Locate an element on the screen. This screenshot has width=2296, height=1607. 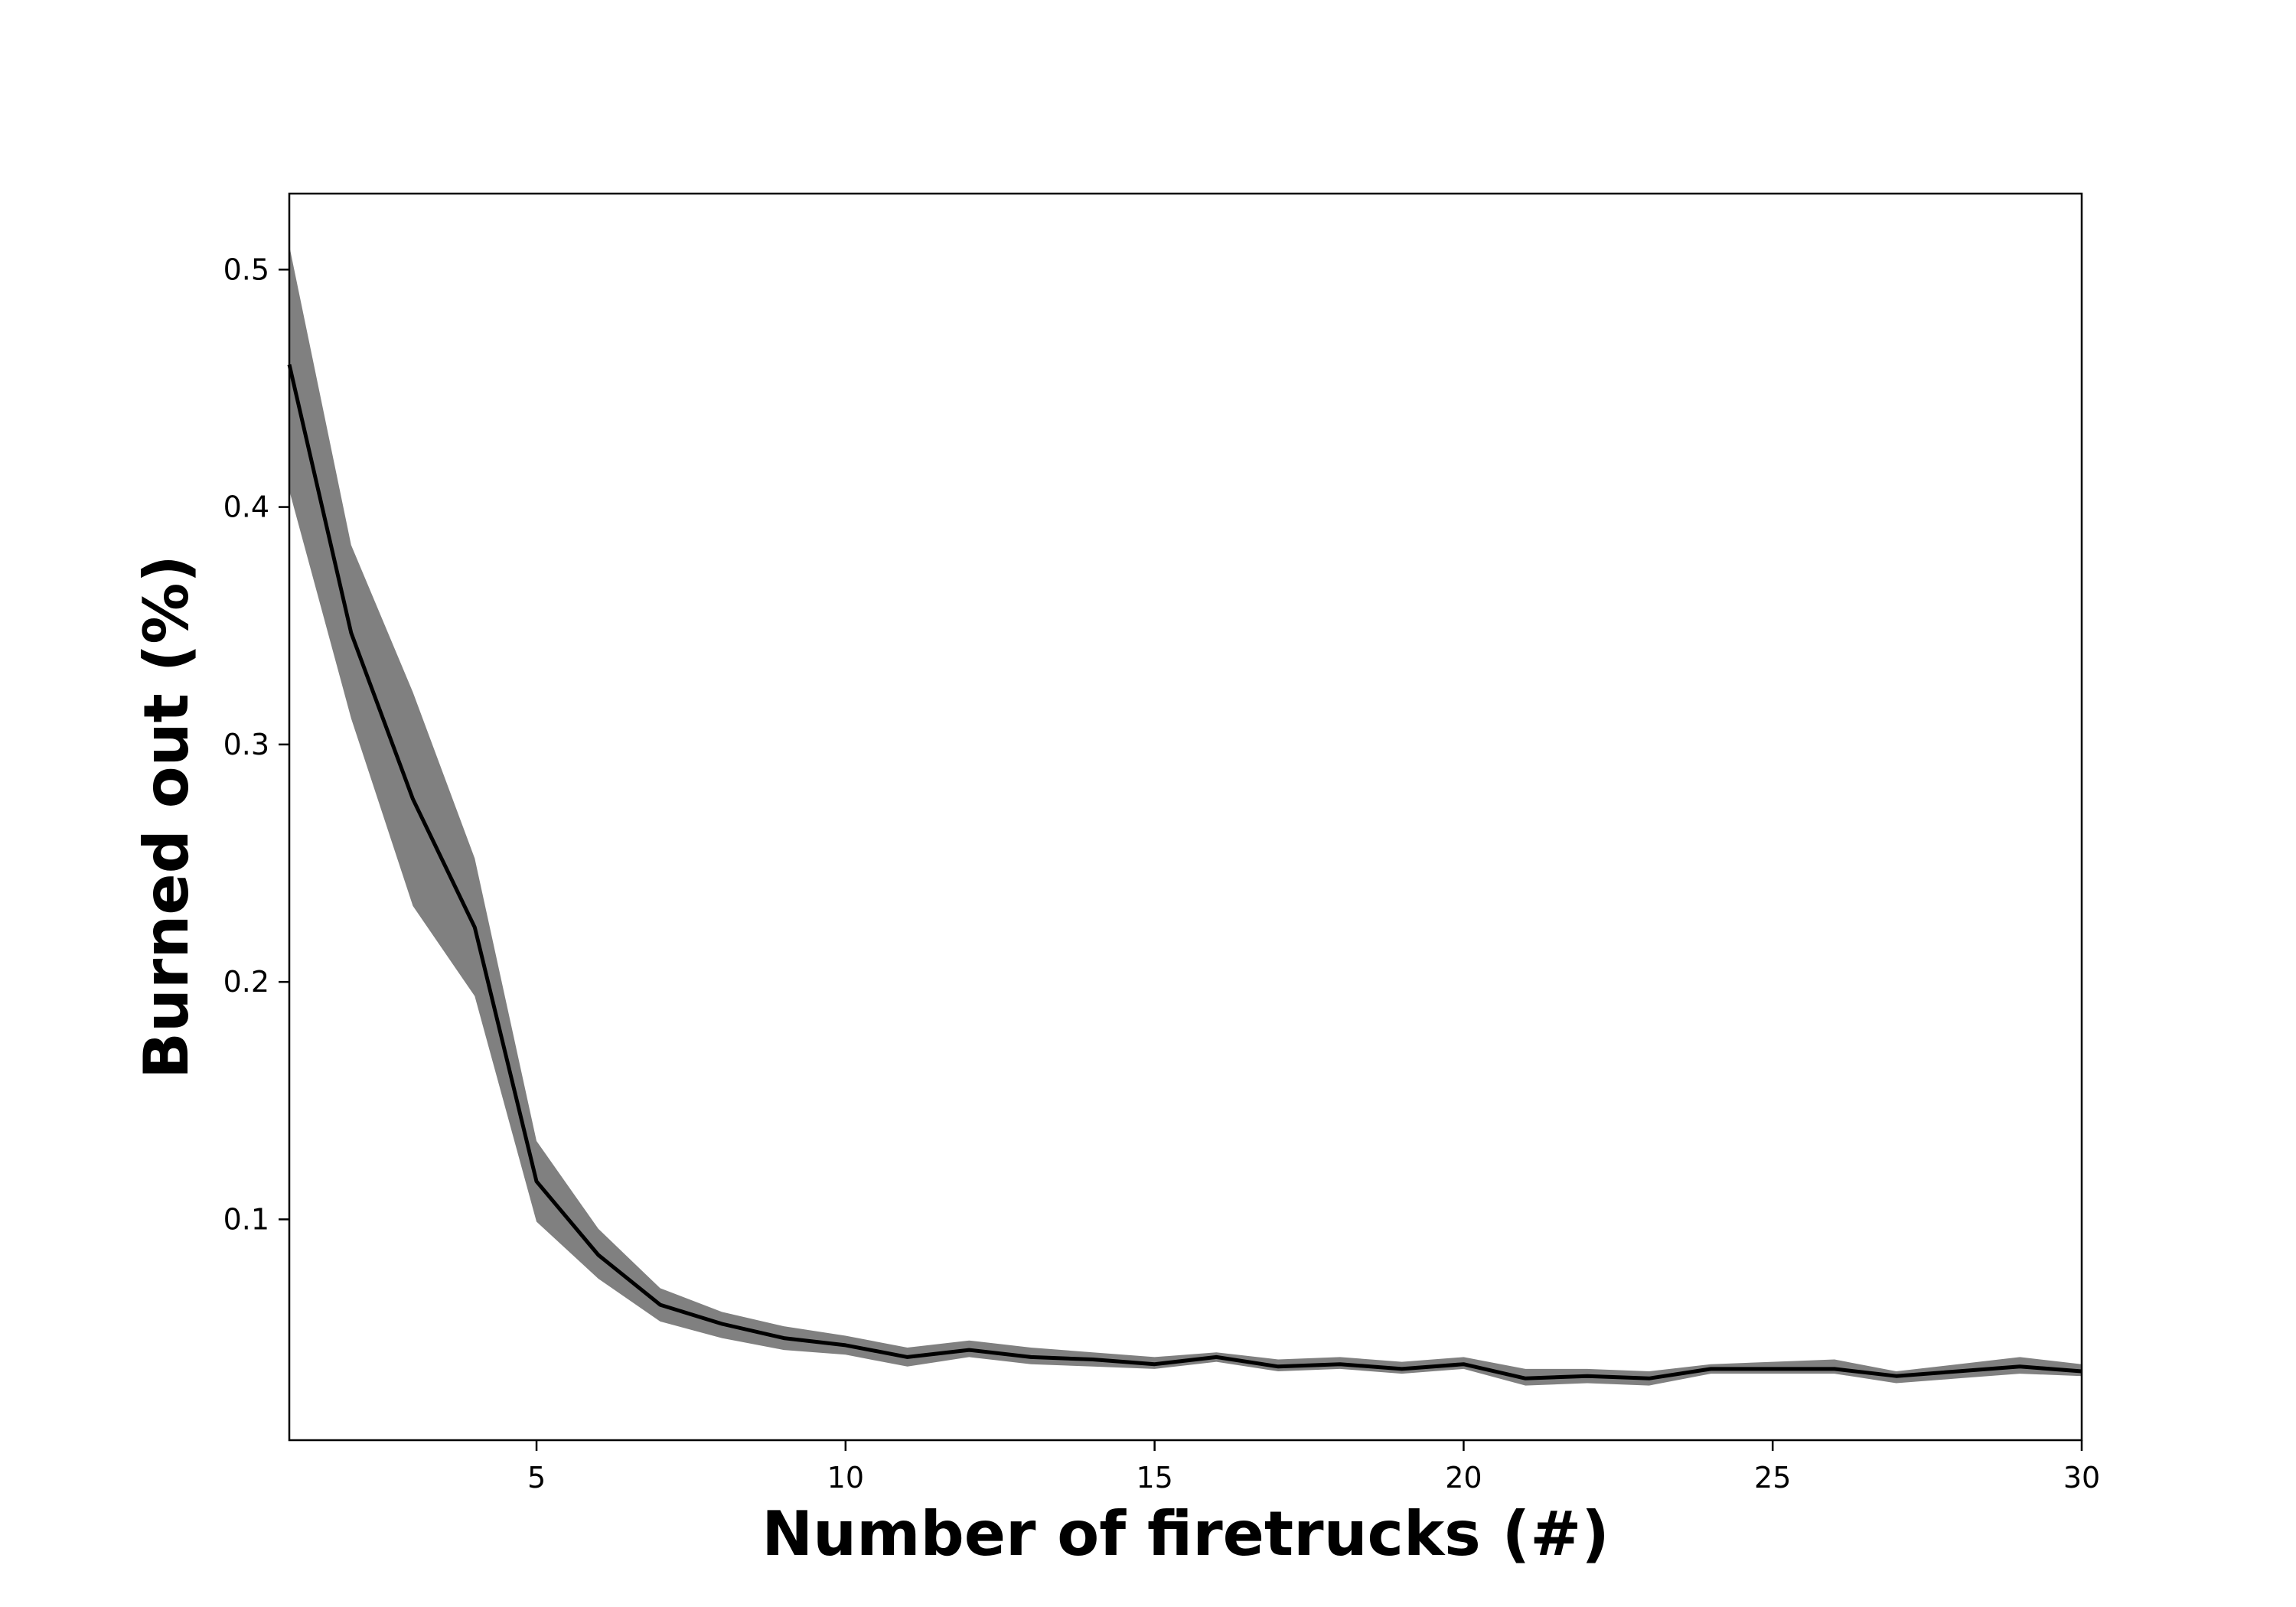
x-tick-label: 30 is located at coordinates (2081, 1478).